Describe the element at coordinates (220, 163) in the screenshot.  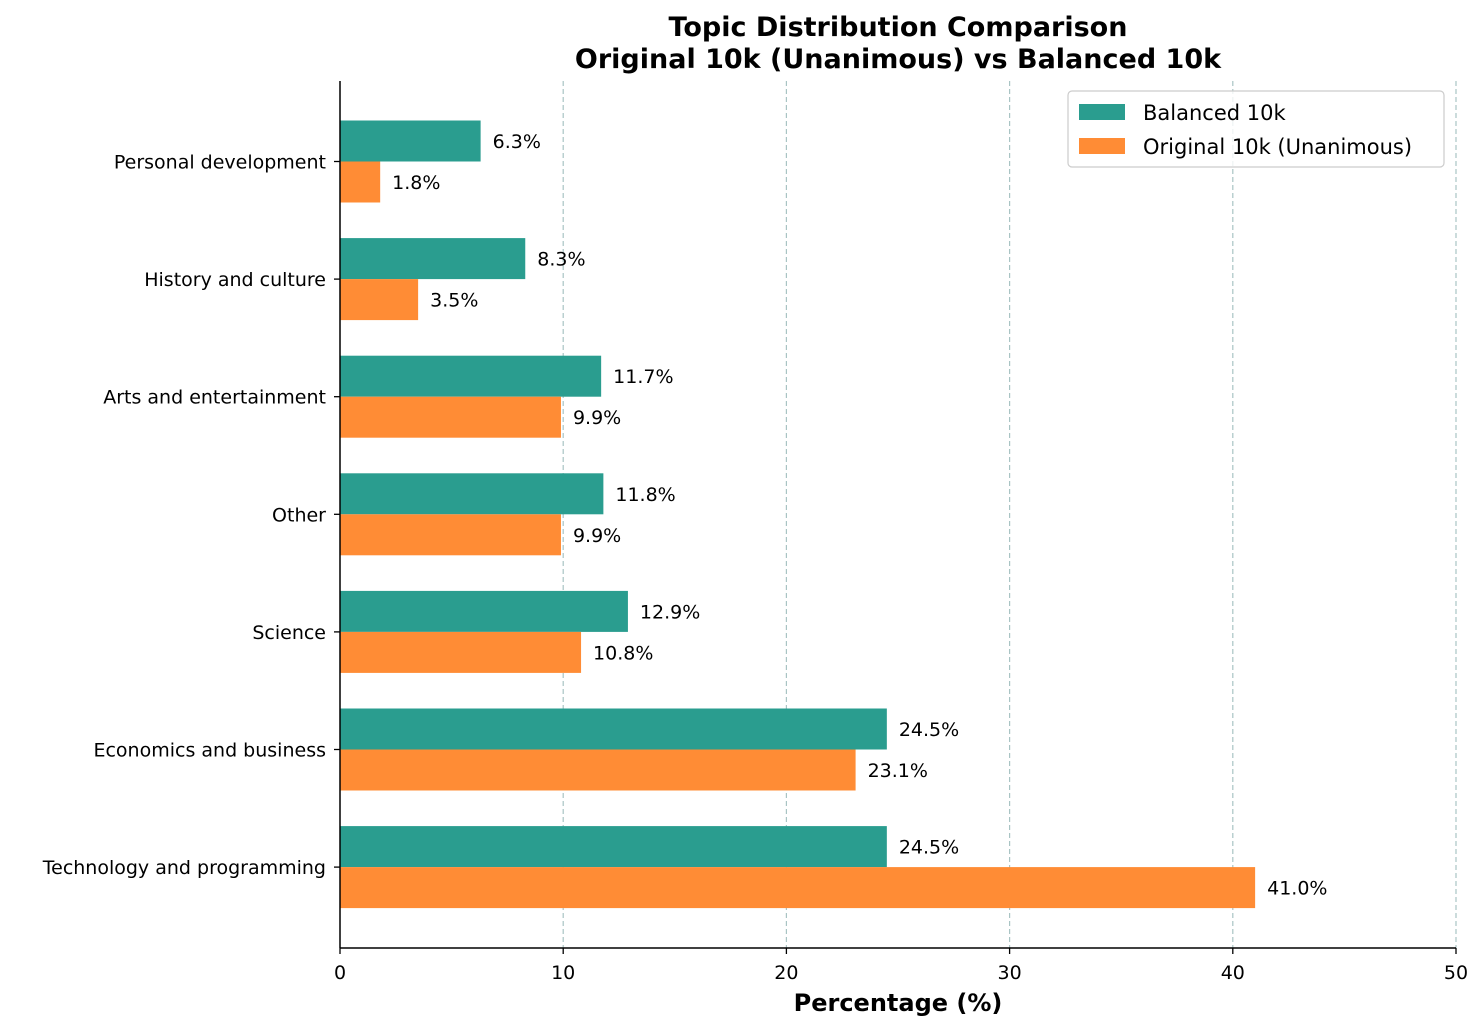
I see `y-tick-label: Personal development` at that location.